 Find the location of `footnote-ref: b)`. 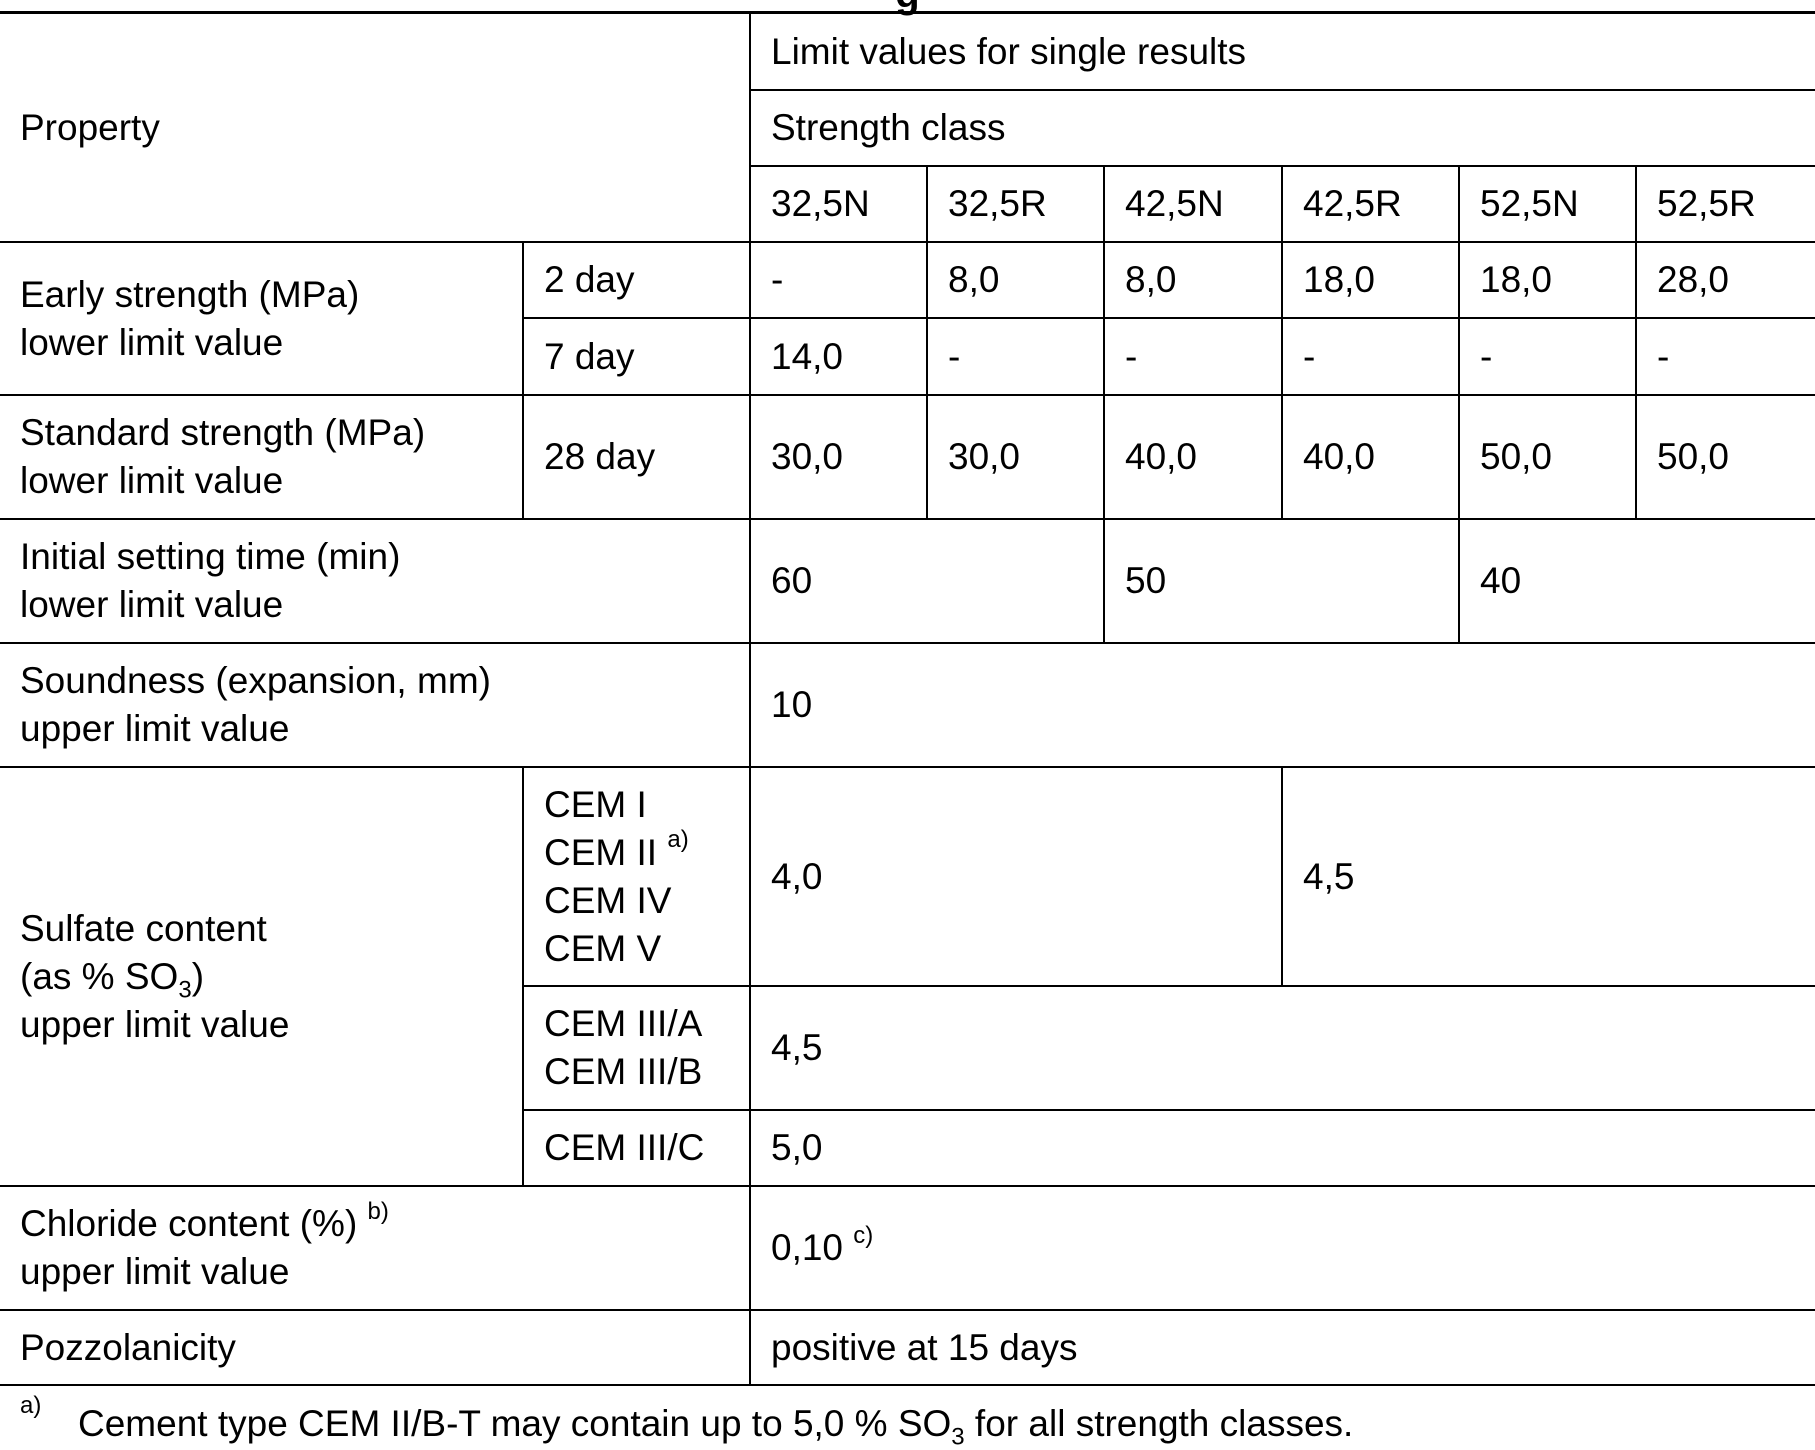

footnote-ref: b) is located at coordinates (378, 1211).